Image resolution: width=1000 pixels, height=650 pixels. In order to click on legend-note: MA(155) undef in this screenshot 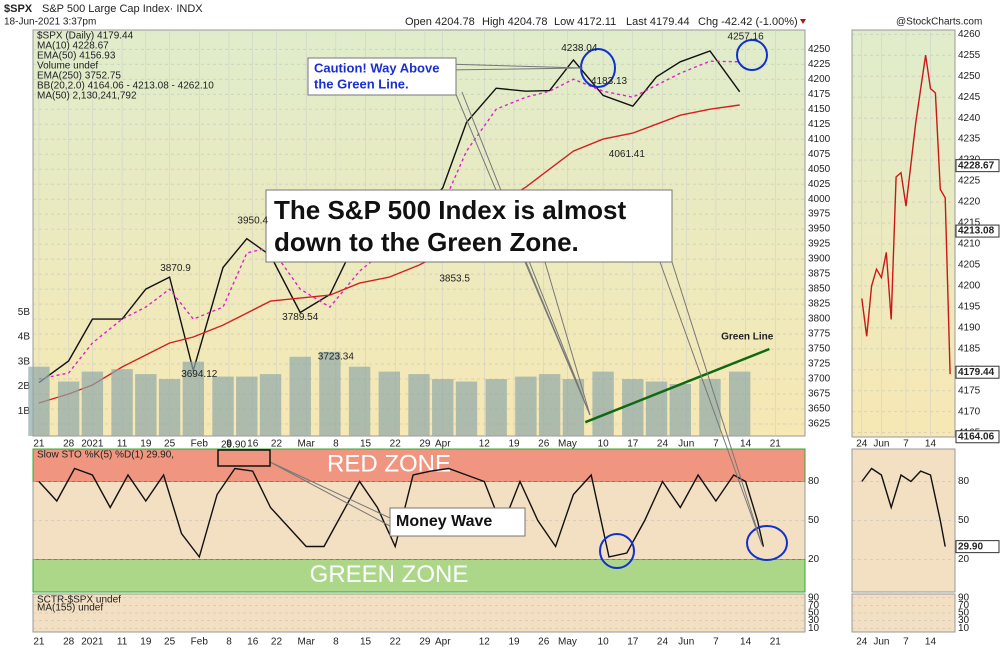, I will do `click(70, 608)`.